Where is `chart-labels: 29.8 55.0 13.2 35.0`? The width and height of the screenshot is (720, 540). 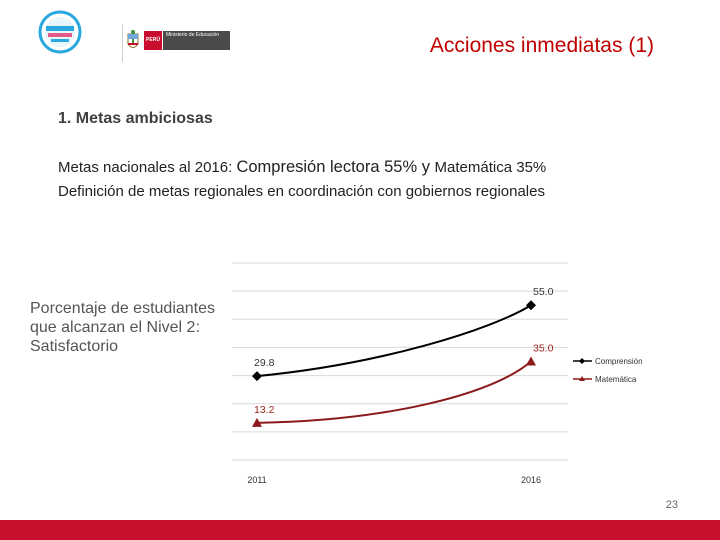
chart-labels: 29.8 55.0 13.2 35.0 is located at coordinates (404, 351).